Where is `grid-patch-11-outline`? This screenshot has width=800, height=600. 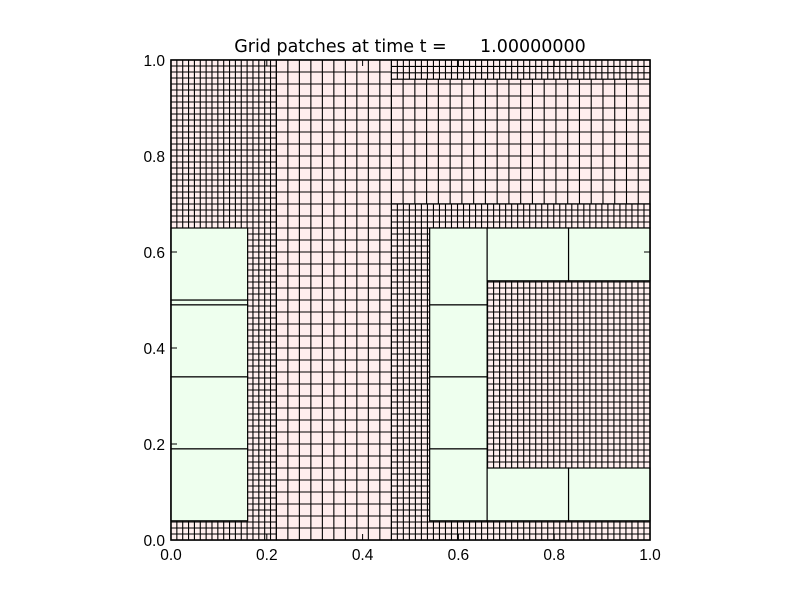
grid-patch-11-outline is located at coordinates (458, 485).